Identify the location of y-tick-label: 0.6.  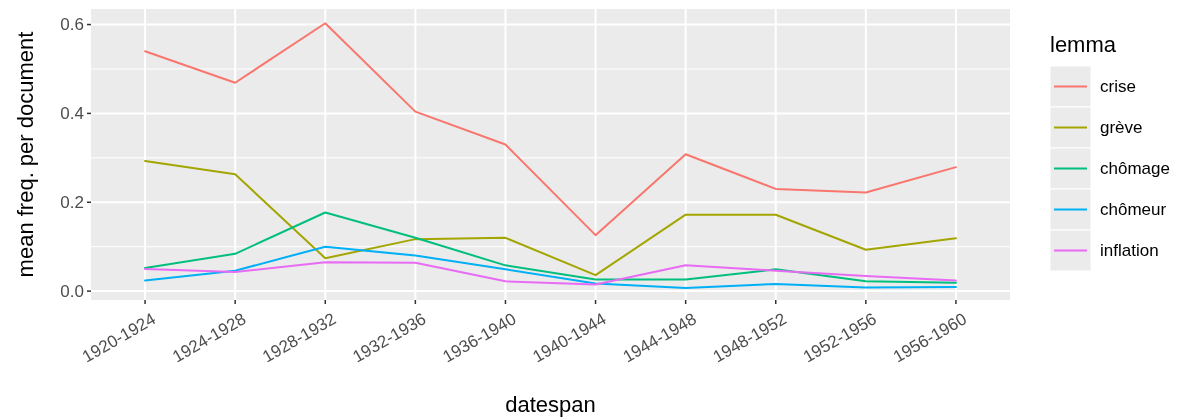
(72, 25).